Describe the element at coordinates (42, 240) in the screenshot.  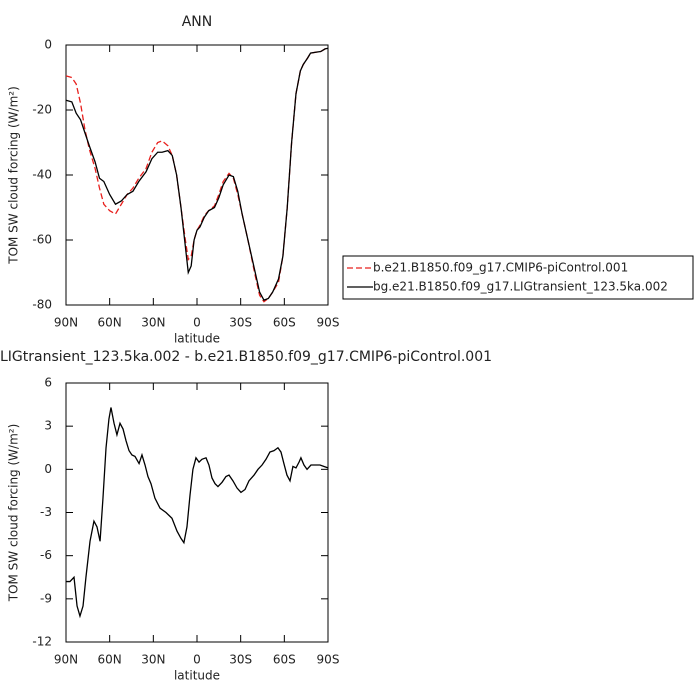
I see `y-tick-label: -60` at that location.